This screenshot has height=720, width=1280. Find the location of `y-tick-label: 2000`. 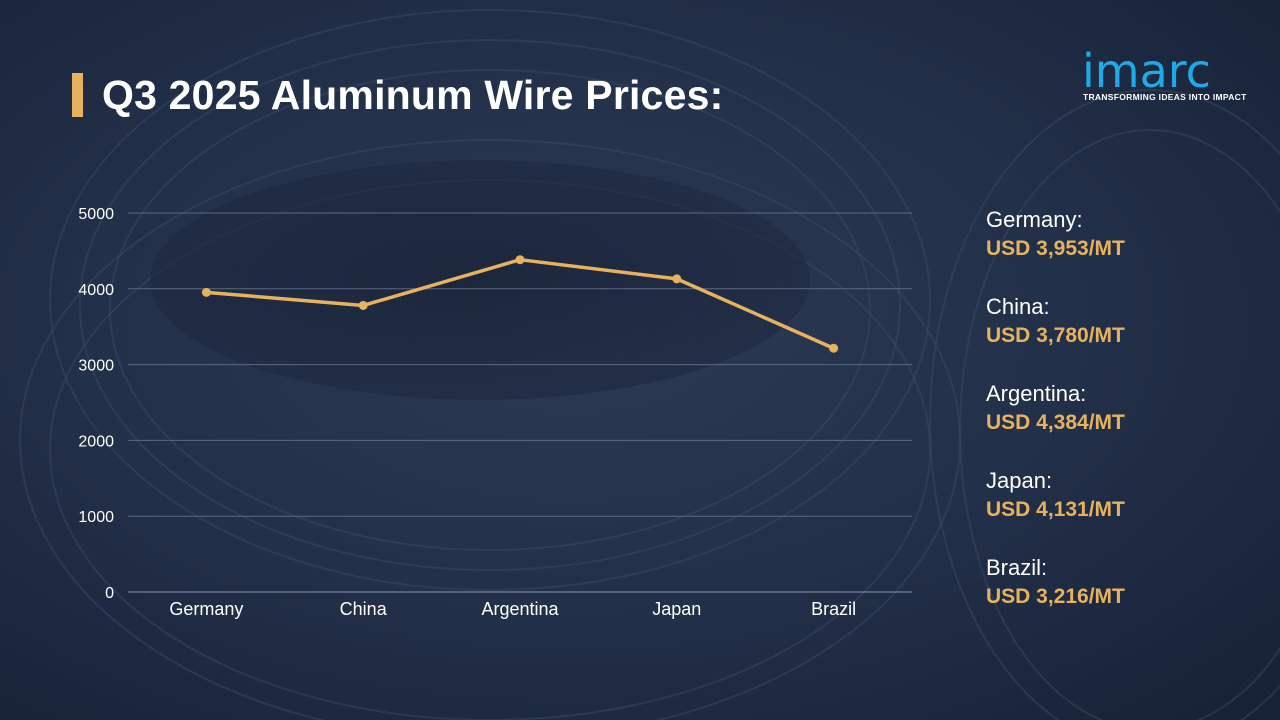

y-tick-label: 2000 is located at coordinates (96, 441).